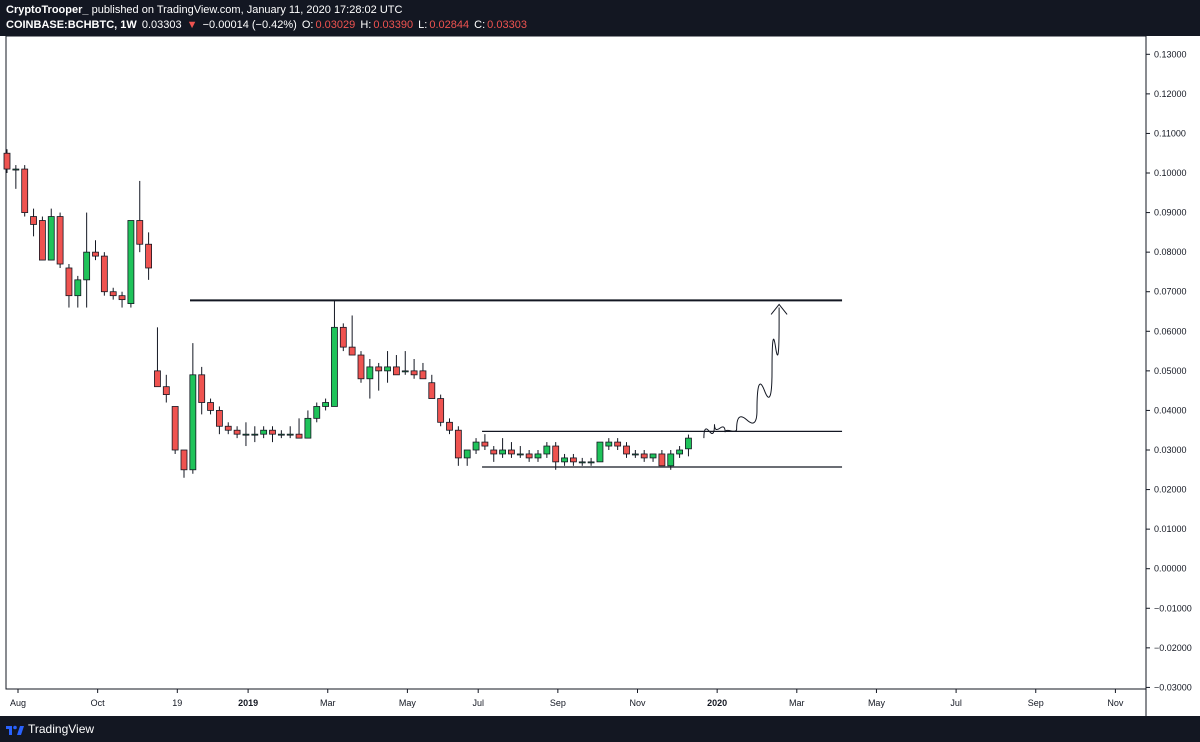  Describe the element at coordinates (71, 25) in the screenshot. I see `symbol-label: COINBASE:BCHBTC, 1W` at that location.